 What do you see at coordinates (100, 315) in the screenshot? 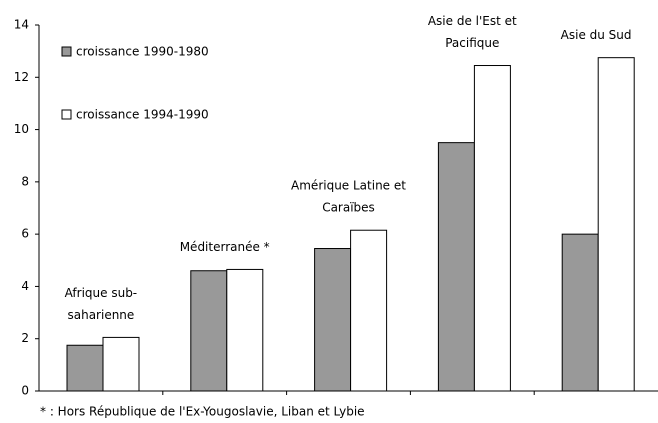
I see `category-label: saharienne` at bounding box center [100, 315].